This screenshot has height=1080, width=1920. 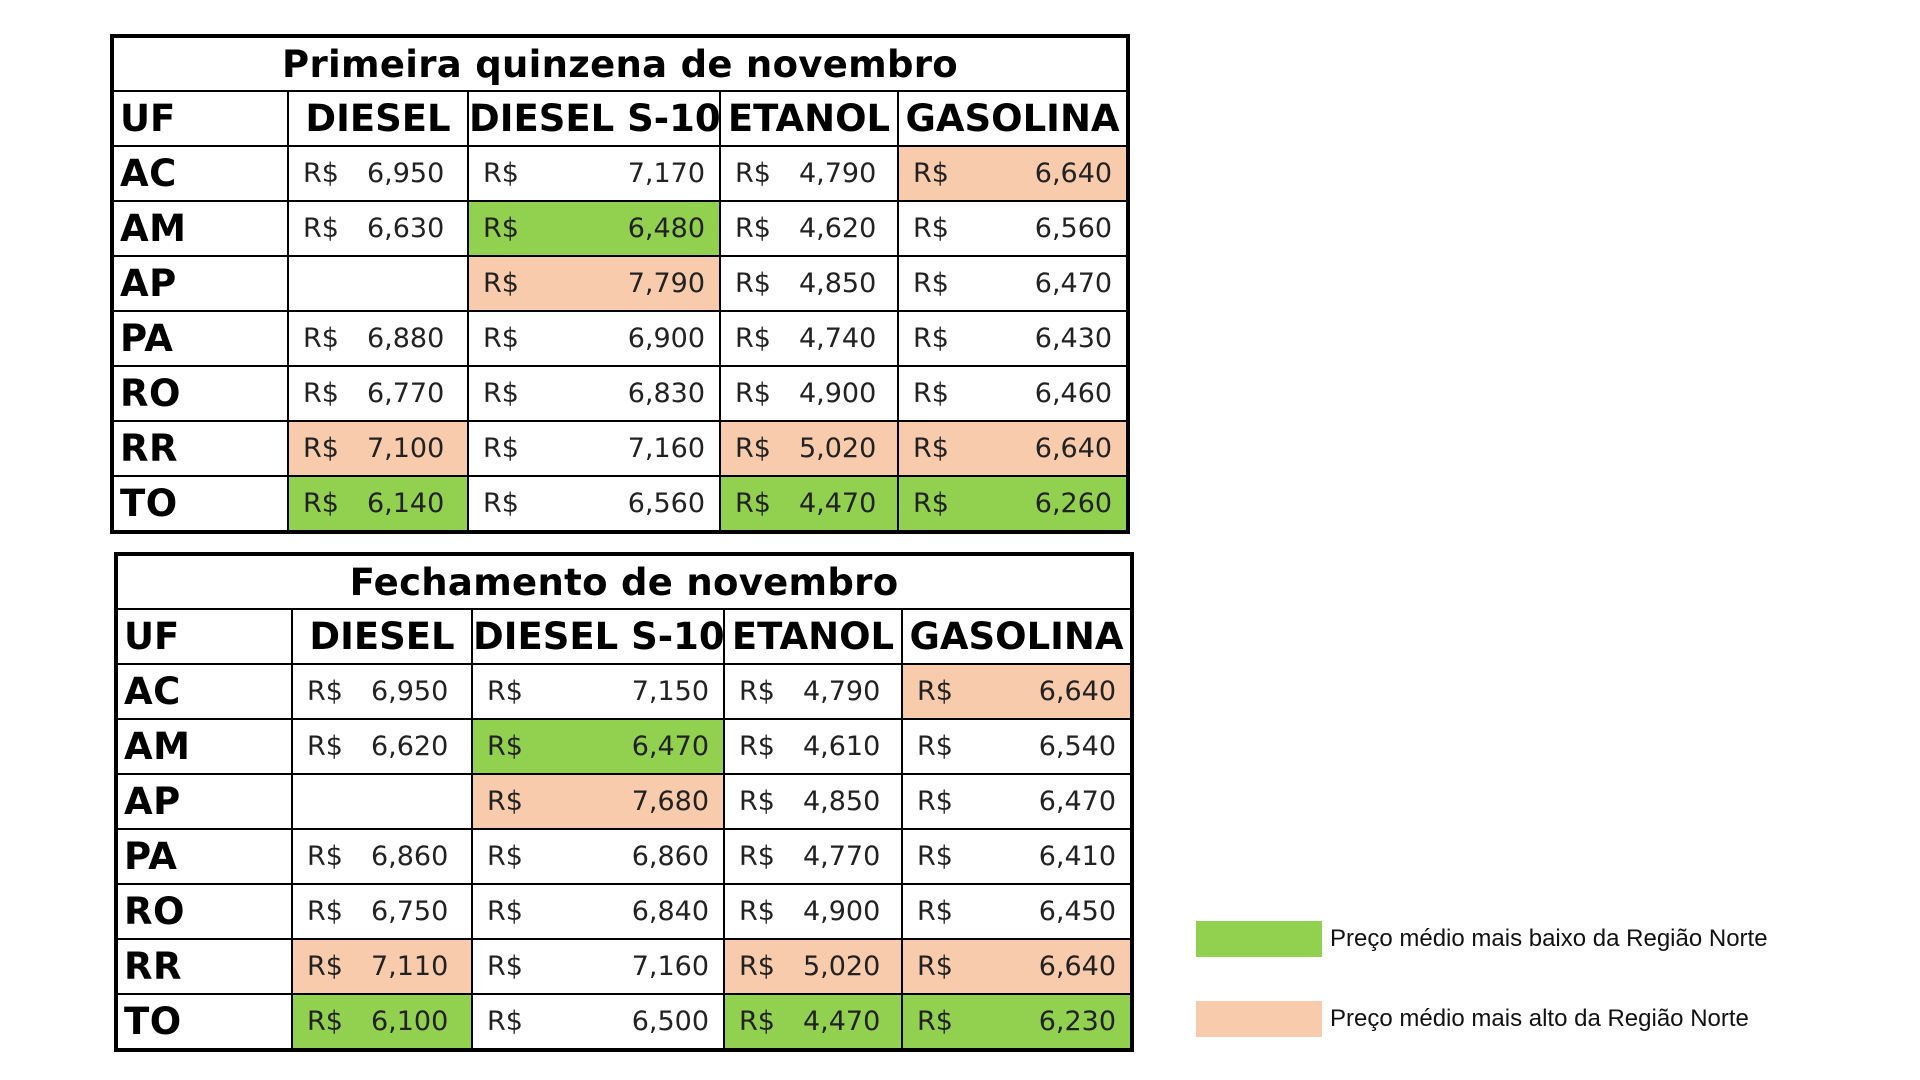 I want to click on price-cell-s10: R$ 7,680, so click(x=598, y=801).